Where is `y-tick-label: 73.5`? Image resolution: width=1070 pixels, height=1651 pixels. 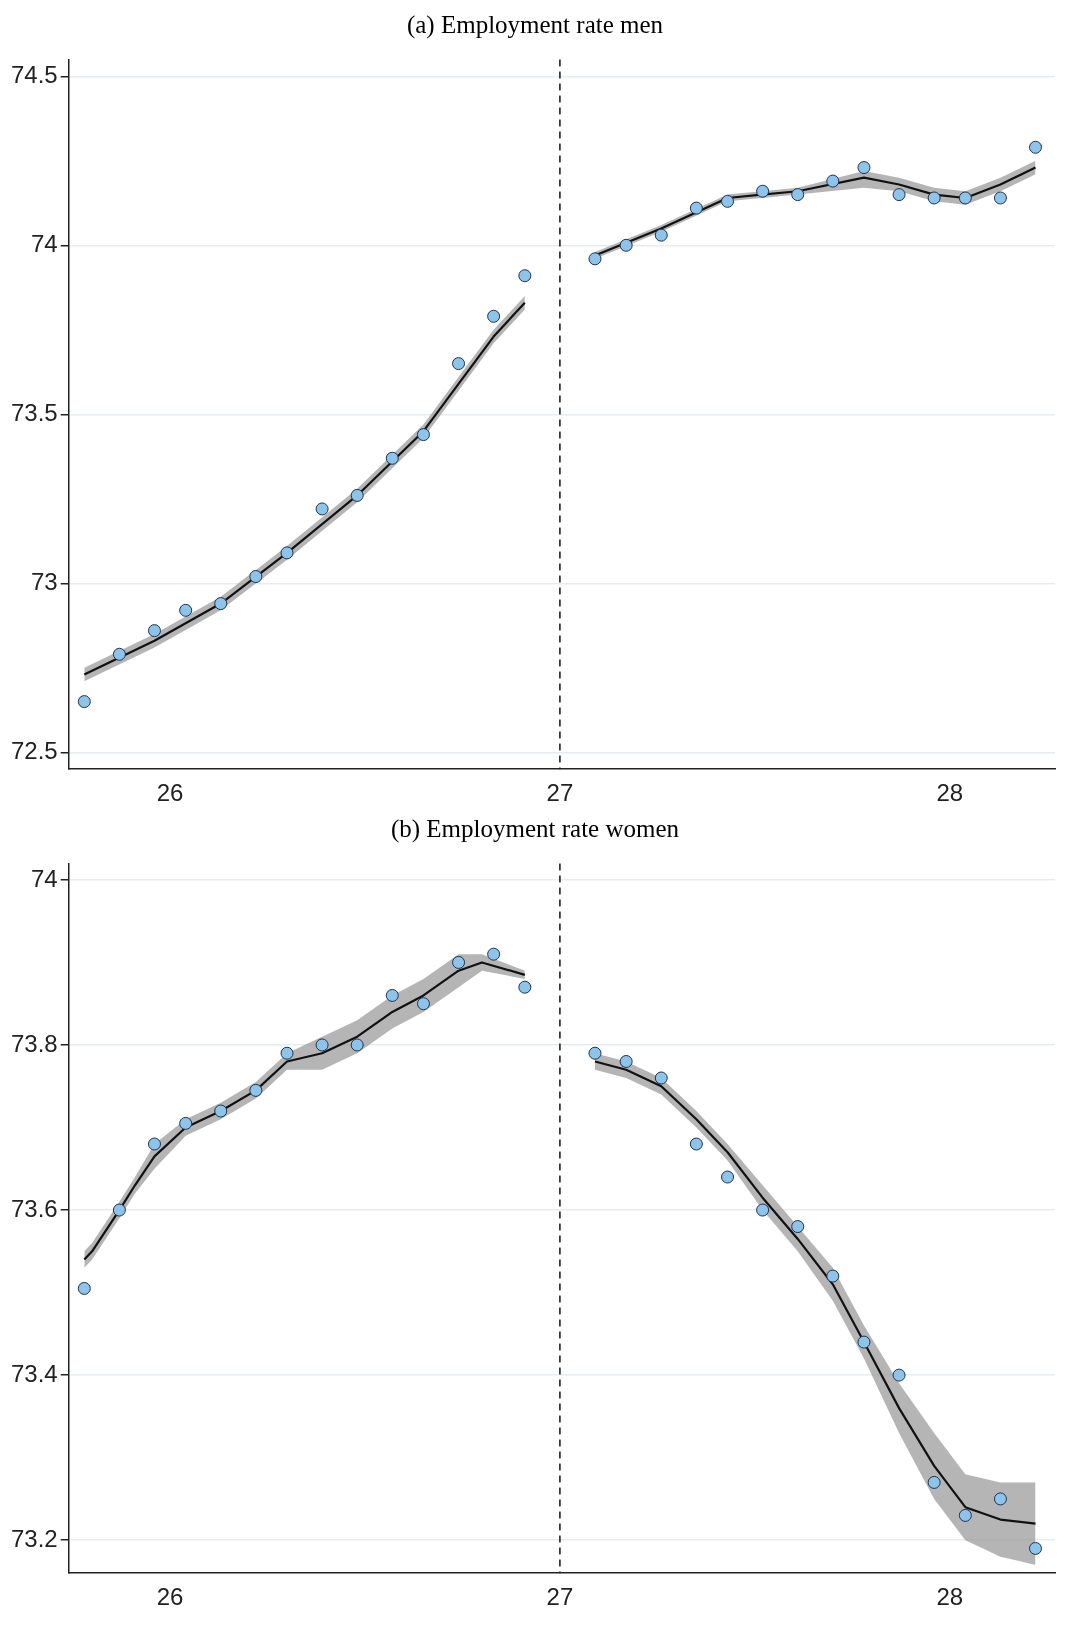 y-tick-label: 73.5 is located at coordinates (34, 412).